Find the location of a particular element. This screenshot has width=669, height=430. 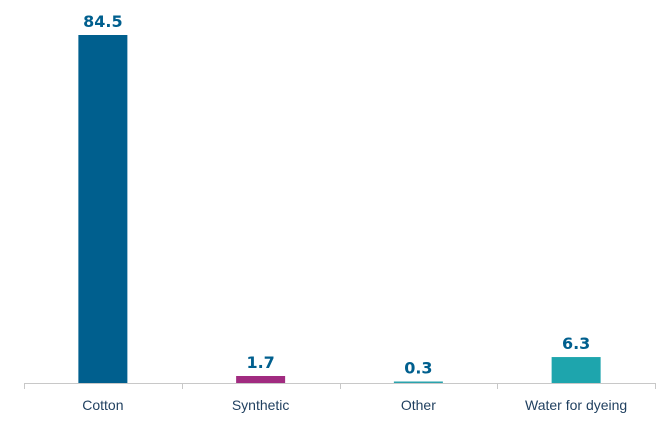

value-label-water-for-dyeing: 6.3 is located at coordinates (576, 343).